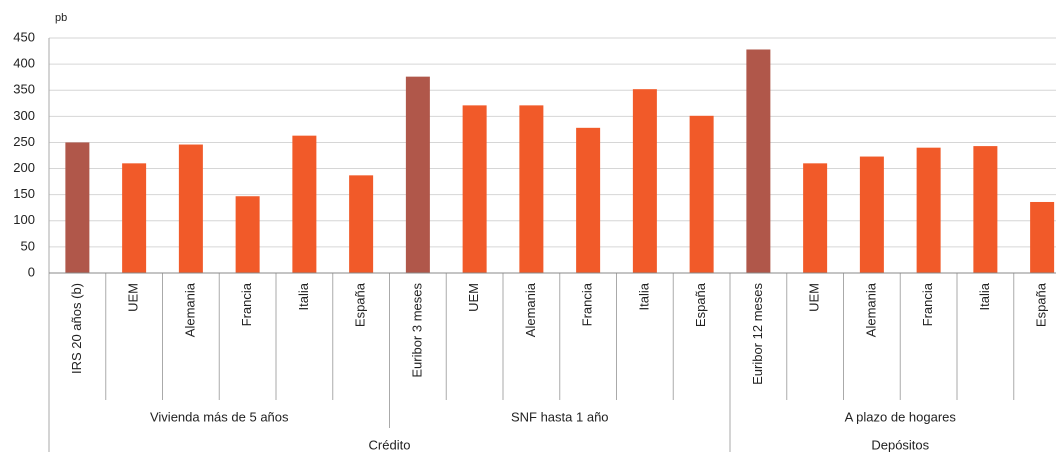 The width and height of the screenshot is (1056, 452). I want to click on y-tick-label: 50, so click(28, 245).